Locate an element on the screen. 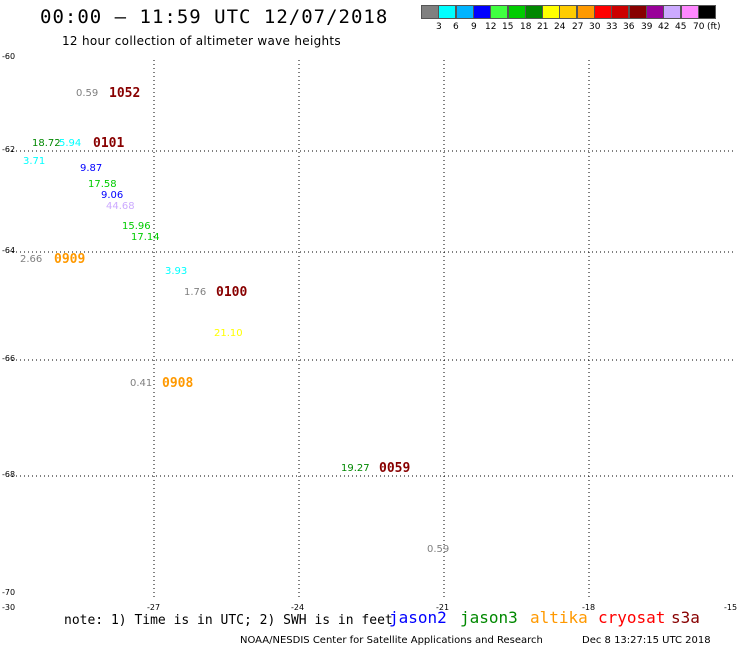  swh-observation: 44.68 is located at coordinates (120, 206).